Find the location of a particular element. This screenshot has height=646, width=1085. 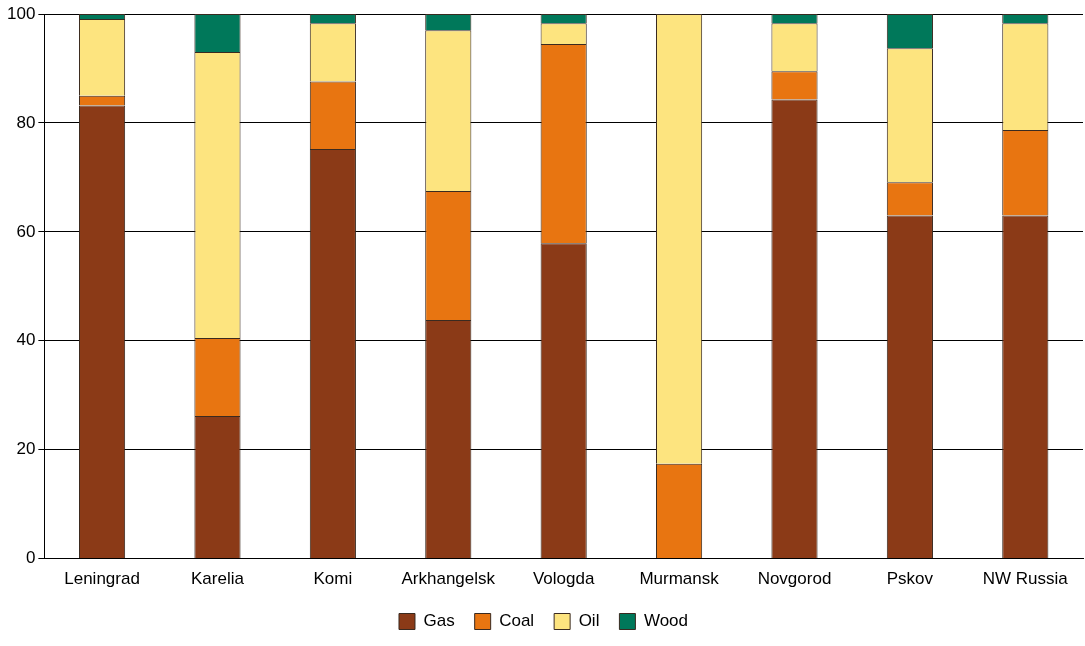

x-tick-label: Komi is located at coordinates (333, 579).